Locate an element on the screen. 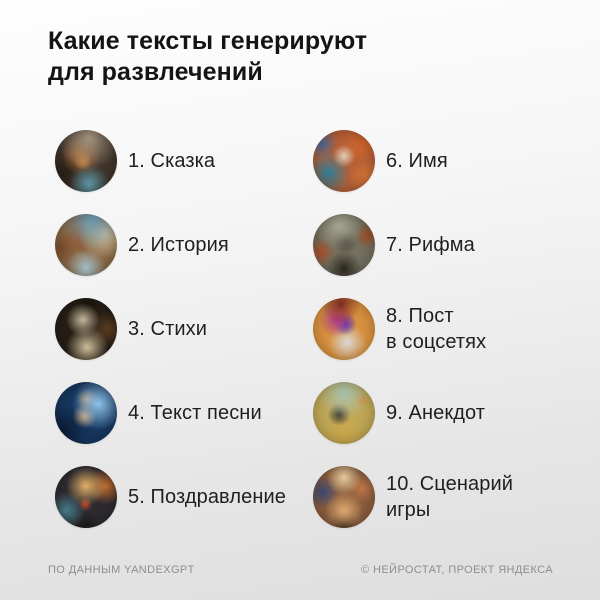  history-castle-avatar is located at coordinates (86, 245).